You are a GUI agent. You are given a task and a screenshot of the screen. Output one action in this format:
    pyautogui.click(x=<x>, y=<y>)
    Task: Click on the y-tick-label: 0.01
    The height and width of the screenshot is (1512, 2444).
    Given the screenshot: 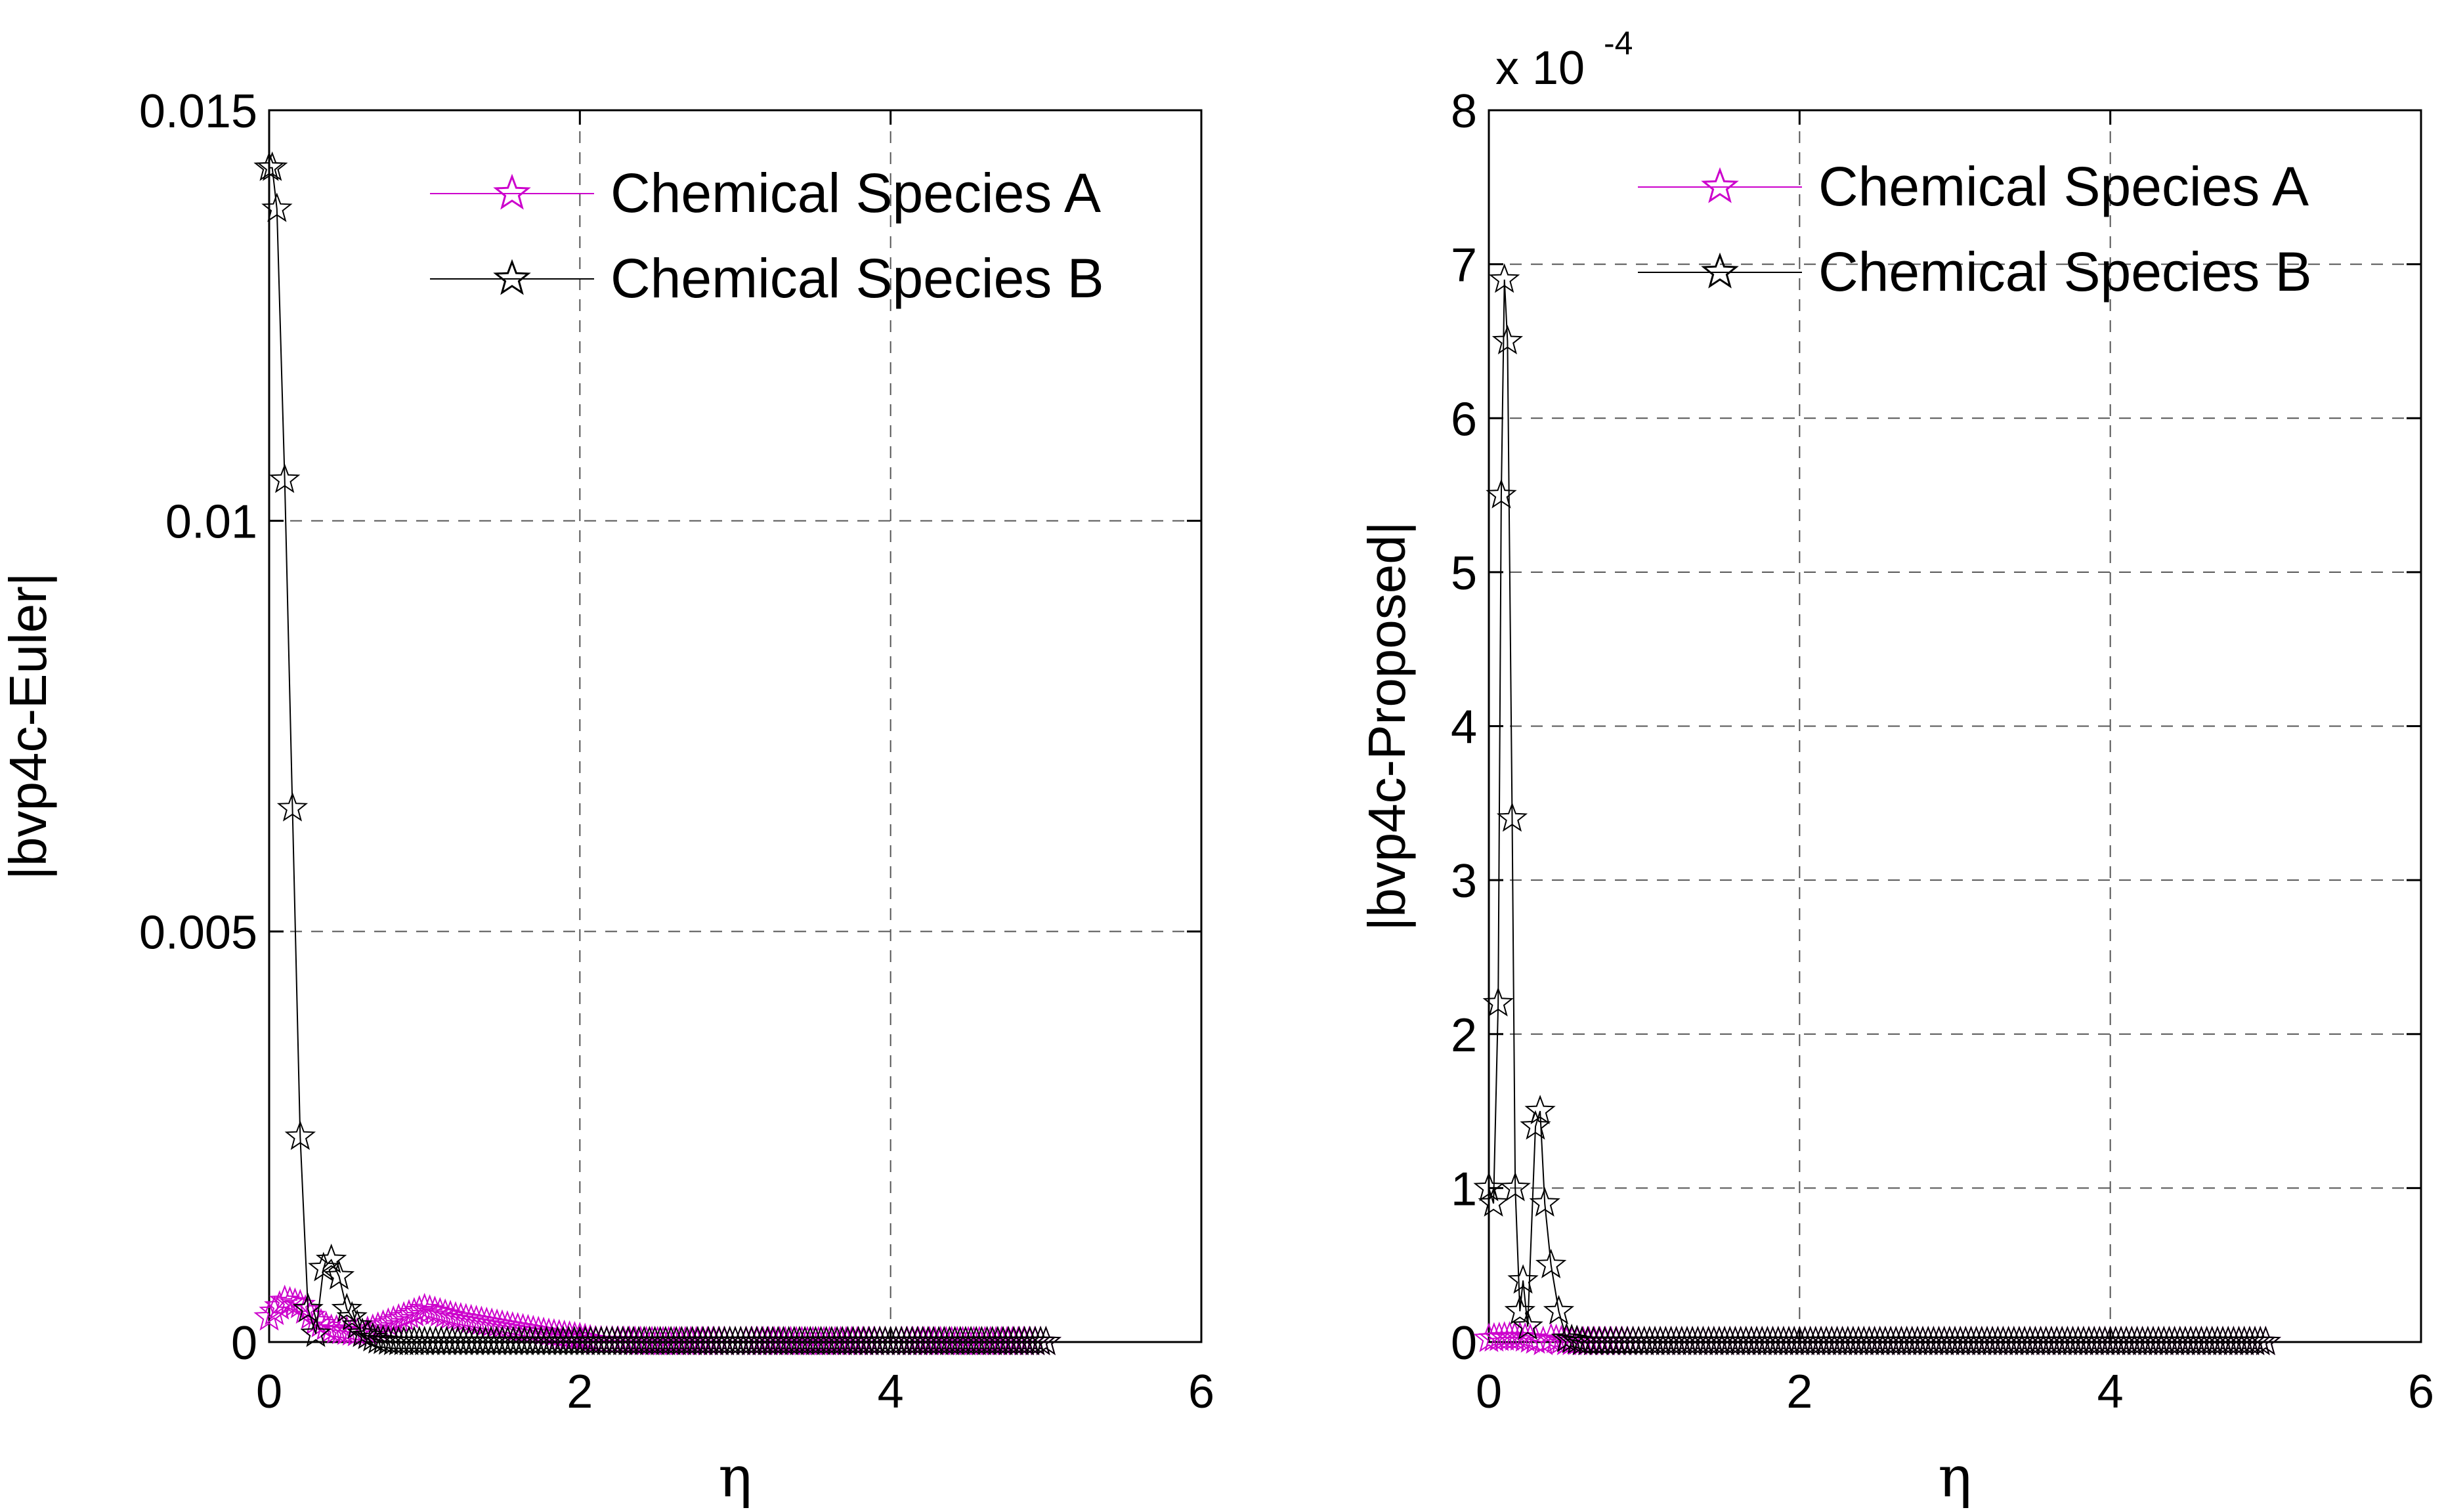 What is the action you would take?
    pyautogui.click(x=211, y=522)
    